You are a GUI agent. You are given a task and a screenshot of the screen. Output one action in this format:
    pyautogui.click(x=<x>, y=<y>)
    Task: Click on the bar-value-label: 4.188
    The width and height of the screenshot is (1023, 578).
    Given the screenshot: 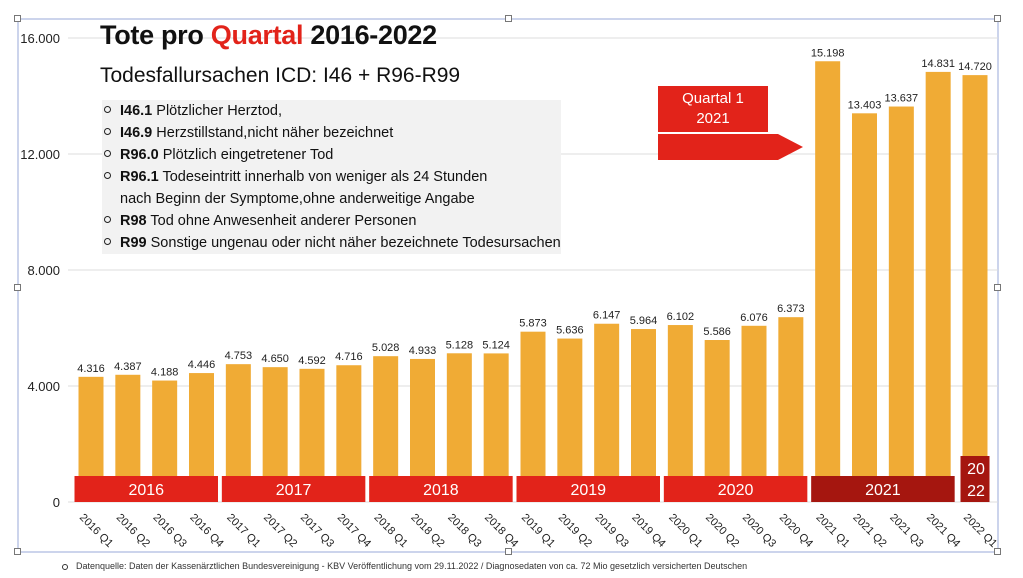 What is the action you would take?
    pyautogui.click(x=165, y=373)
    